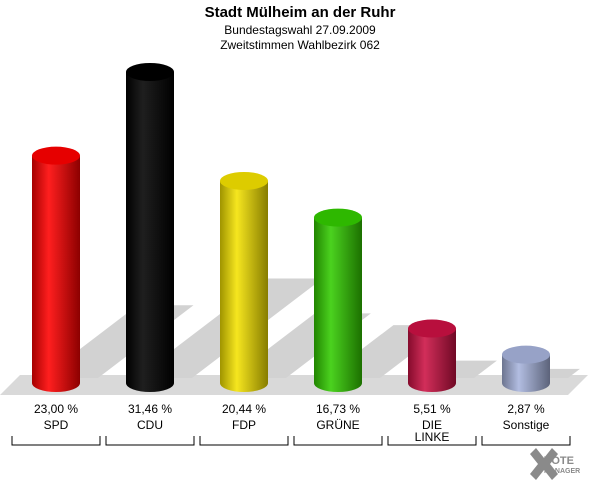 The width and height of the screenshot is (600, 480). What do you see at coordinates (432, 409) in the screenshot?
I see `value-label: 5,51 %` at bounding box center [432, 409].